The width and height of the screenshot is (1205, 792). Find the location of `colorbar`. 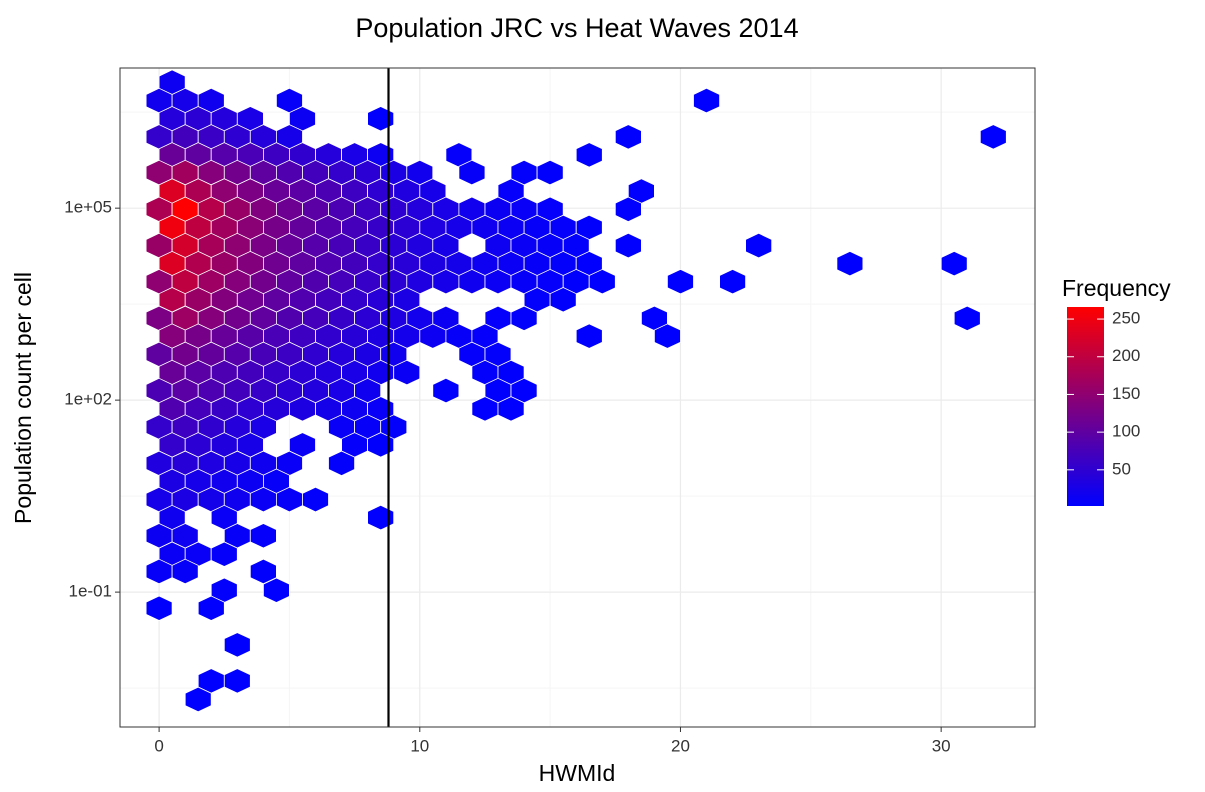

colorbar is located at coordinates (1085, 406).